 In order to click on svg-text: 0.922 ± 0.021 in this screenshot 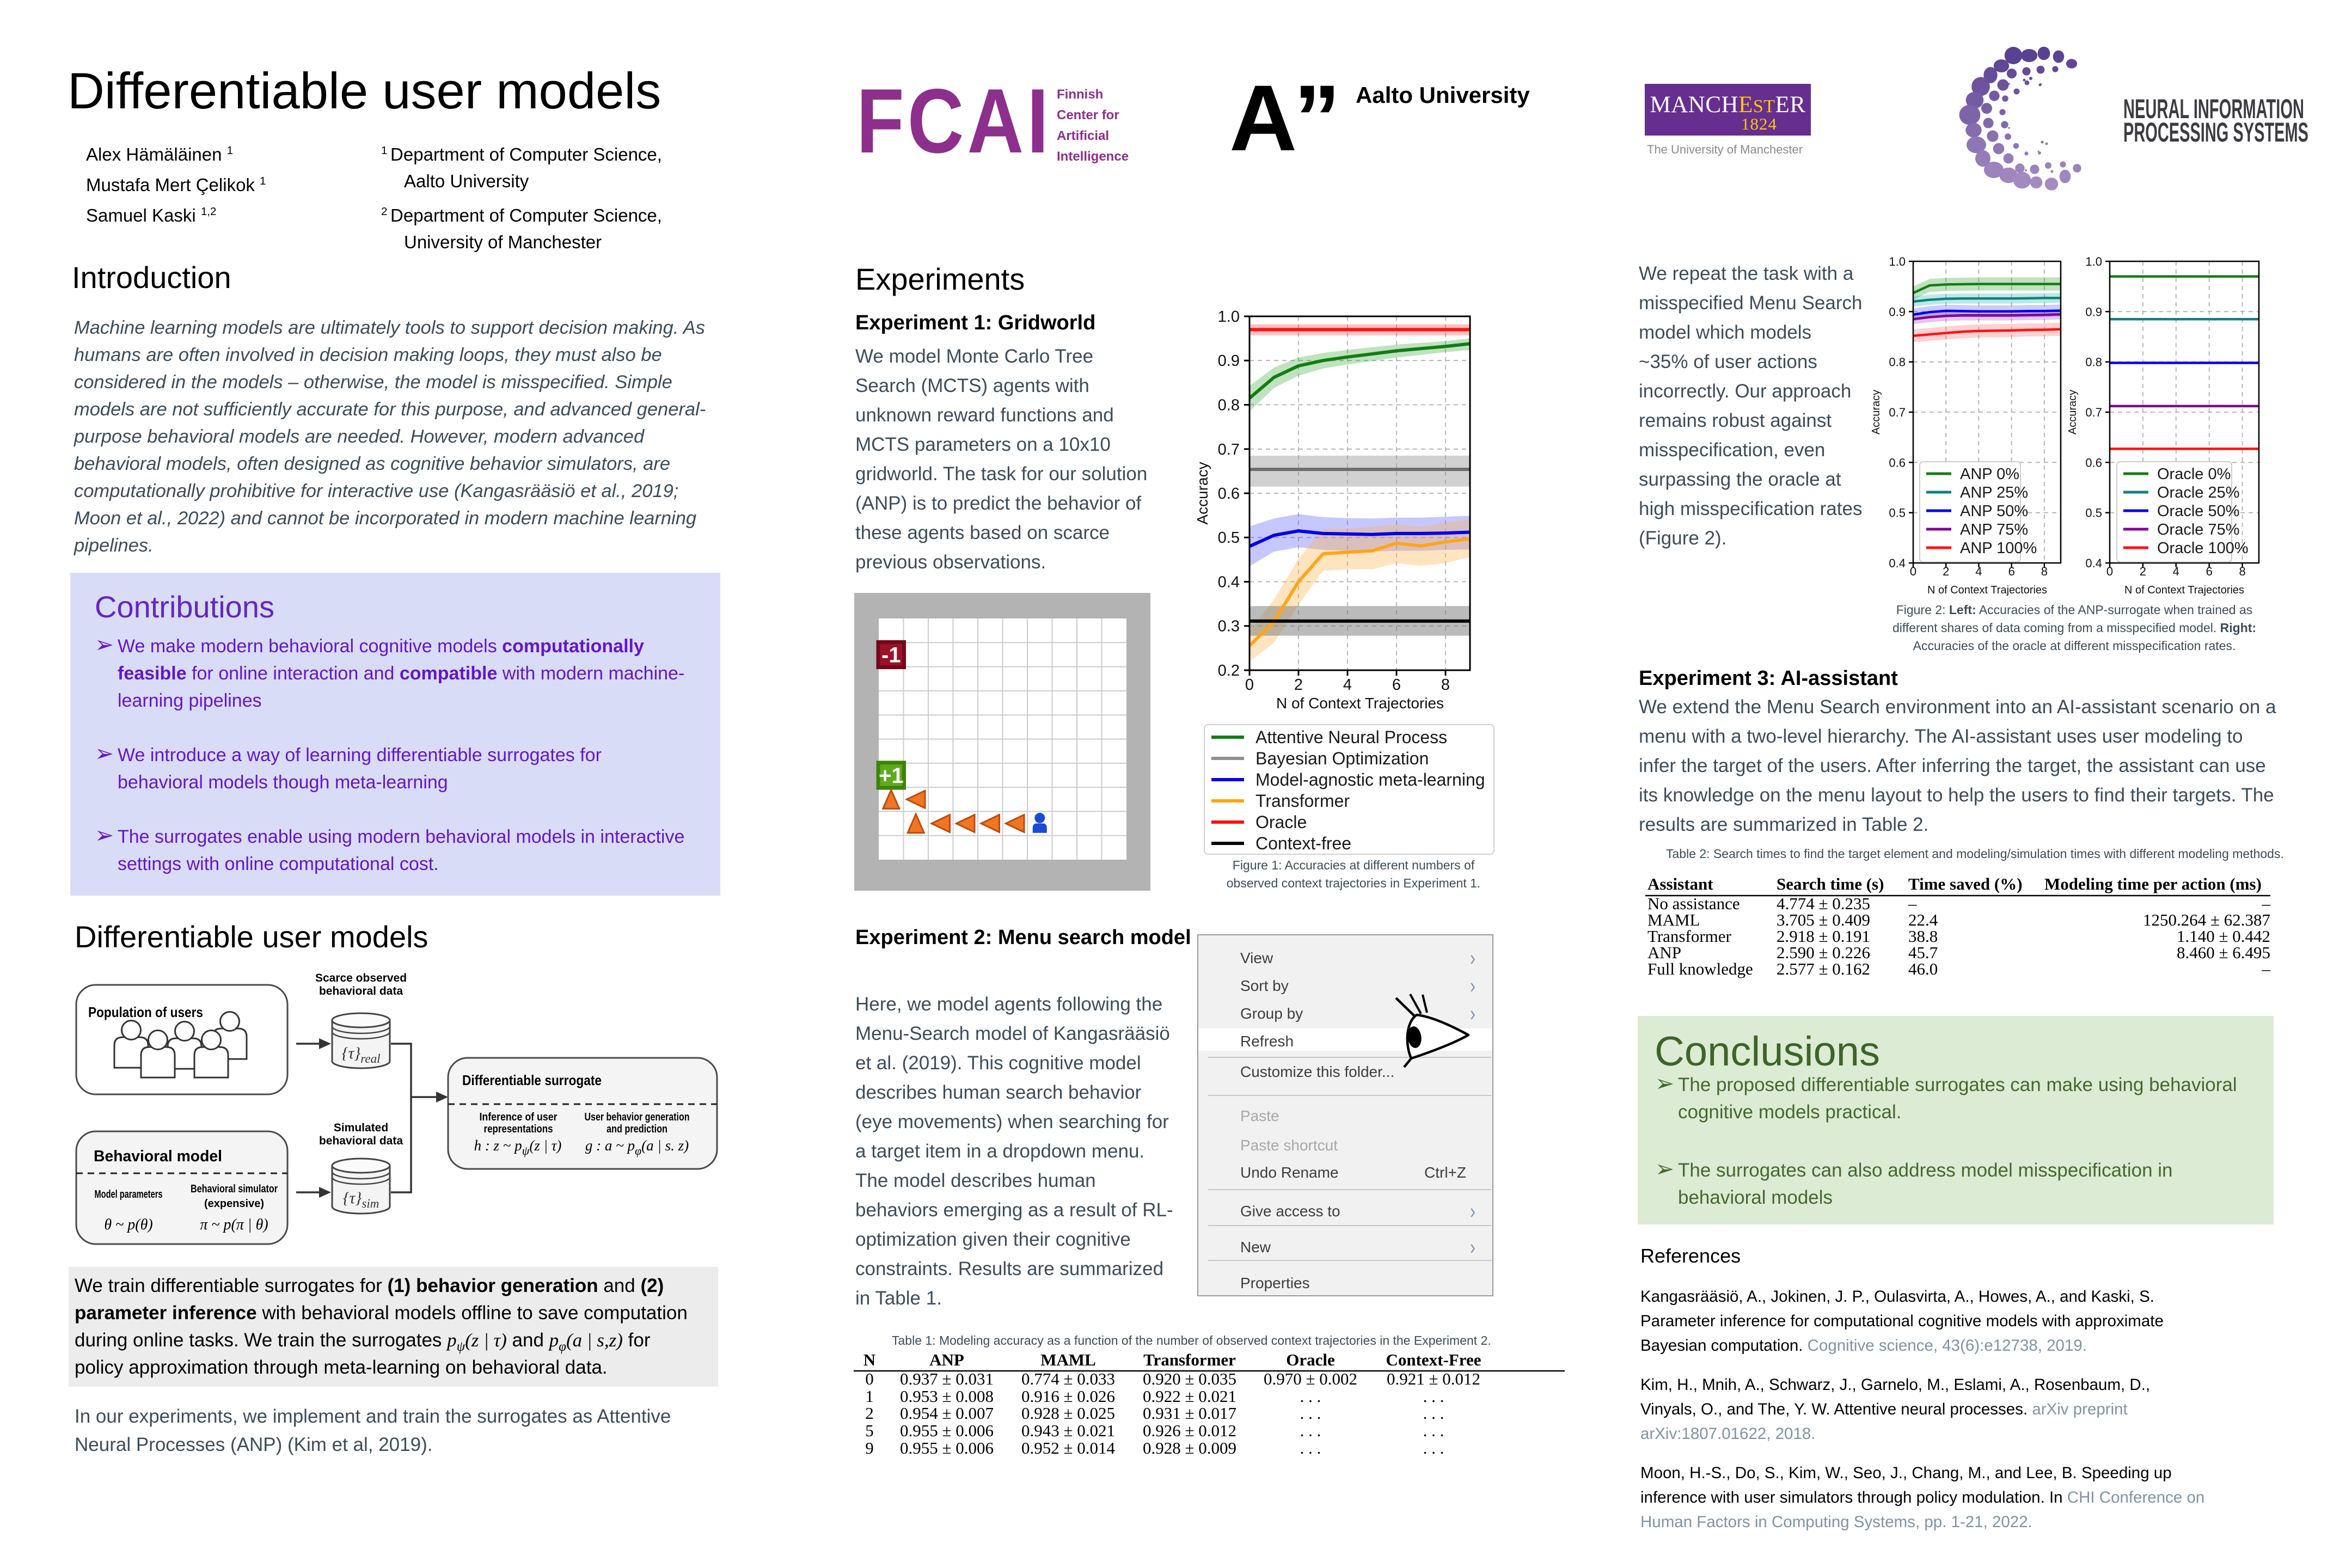, I will do `click(1189, 1396)`.